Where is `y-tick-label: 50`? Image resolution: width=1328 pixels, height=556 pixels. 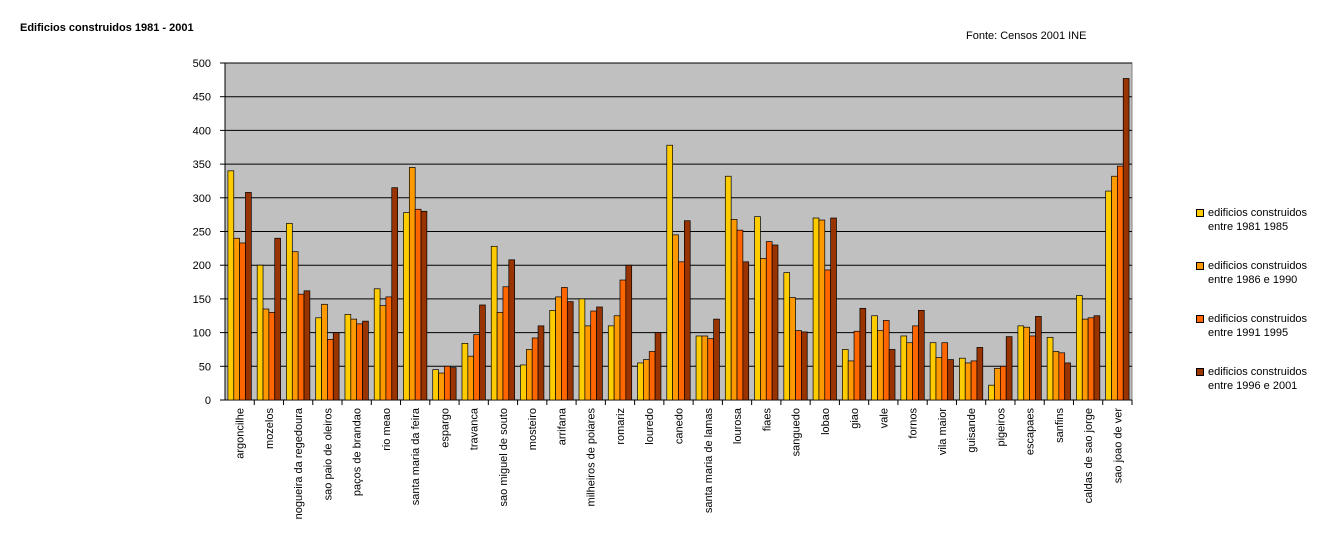
y-tick-label: 50 is located at coordinates (205, 367).